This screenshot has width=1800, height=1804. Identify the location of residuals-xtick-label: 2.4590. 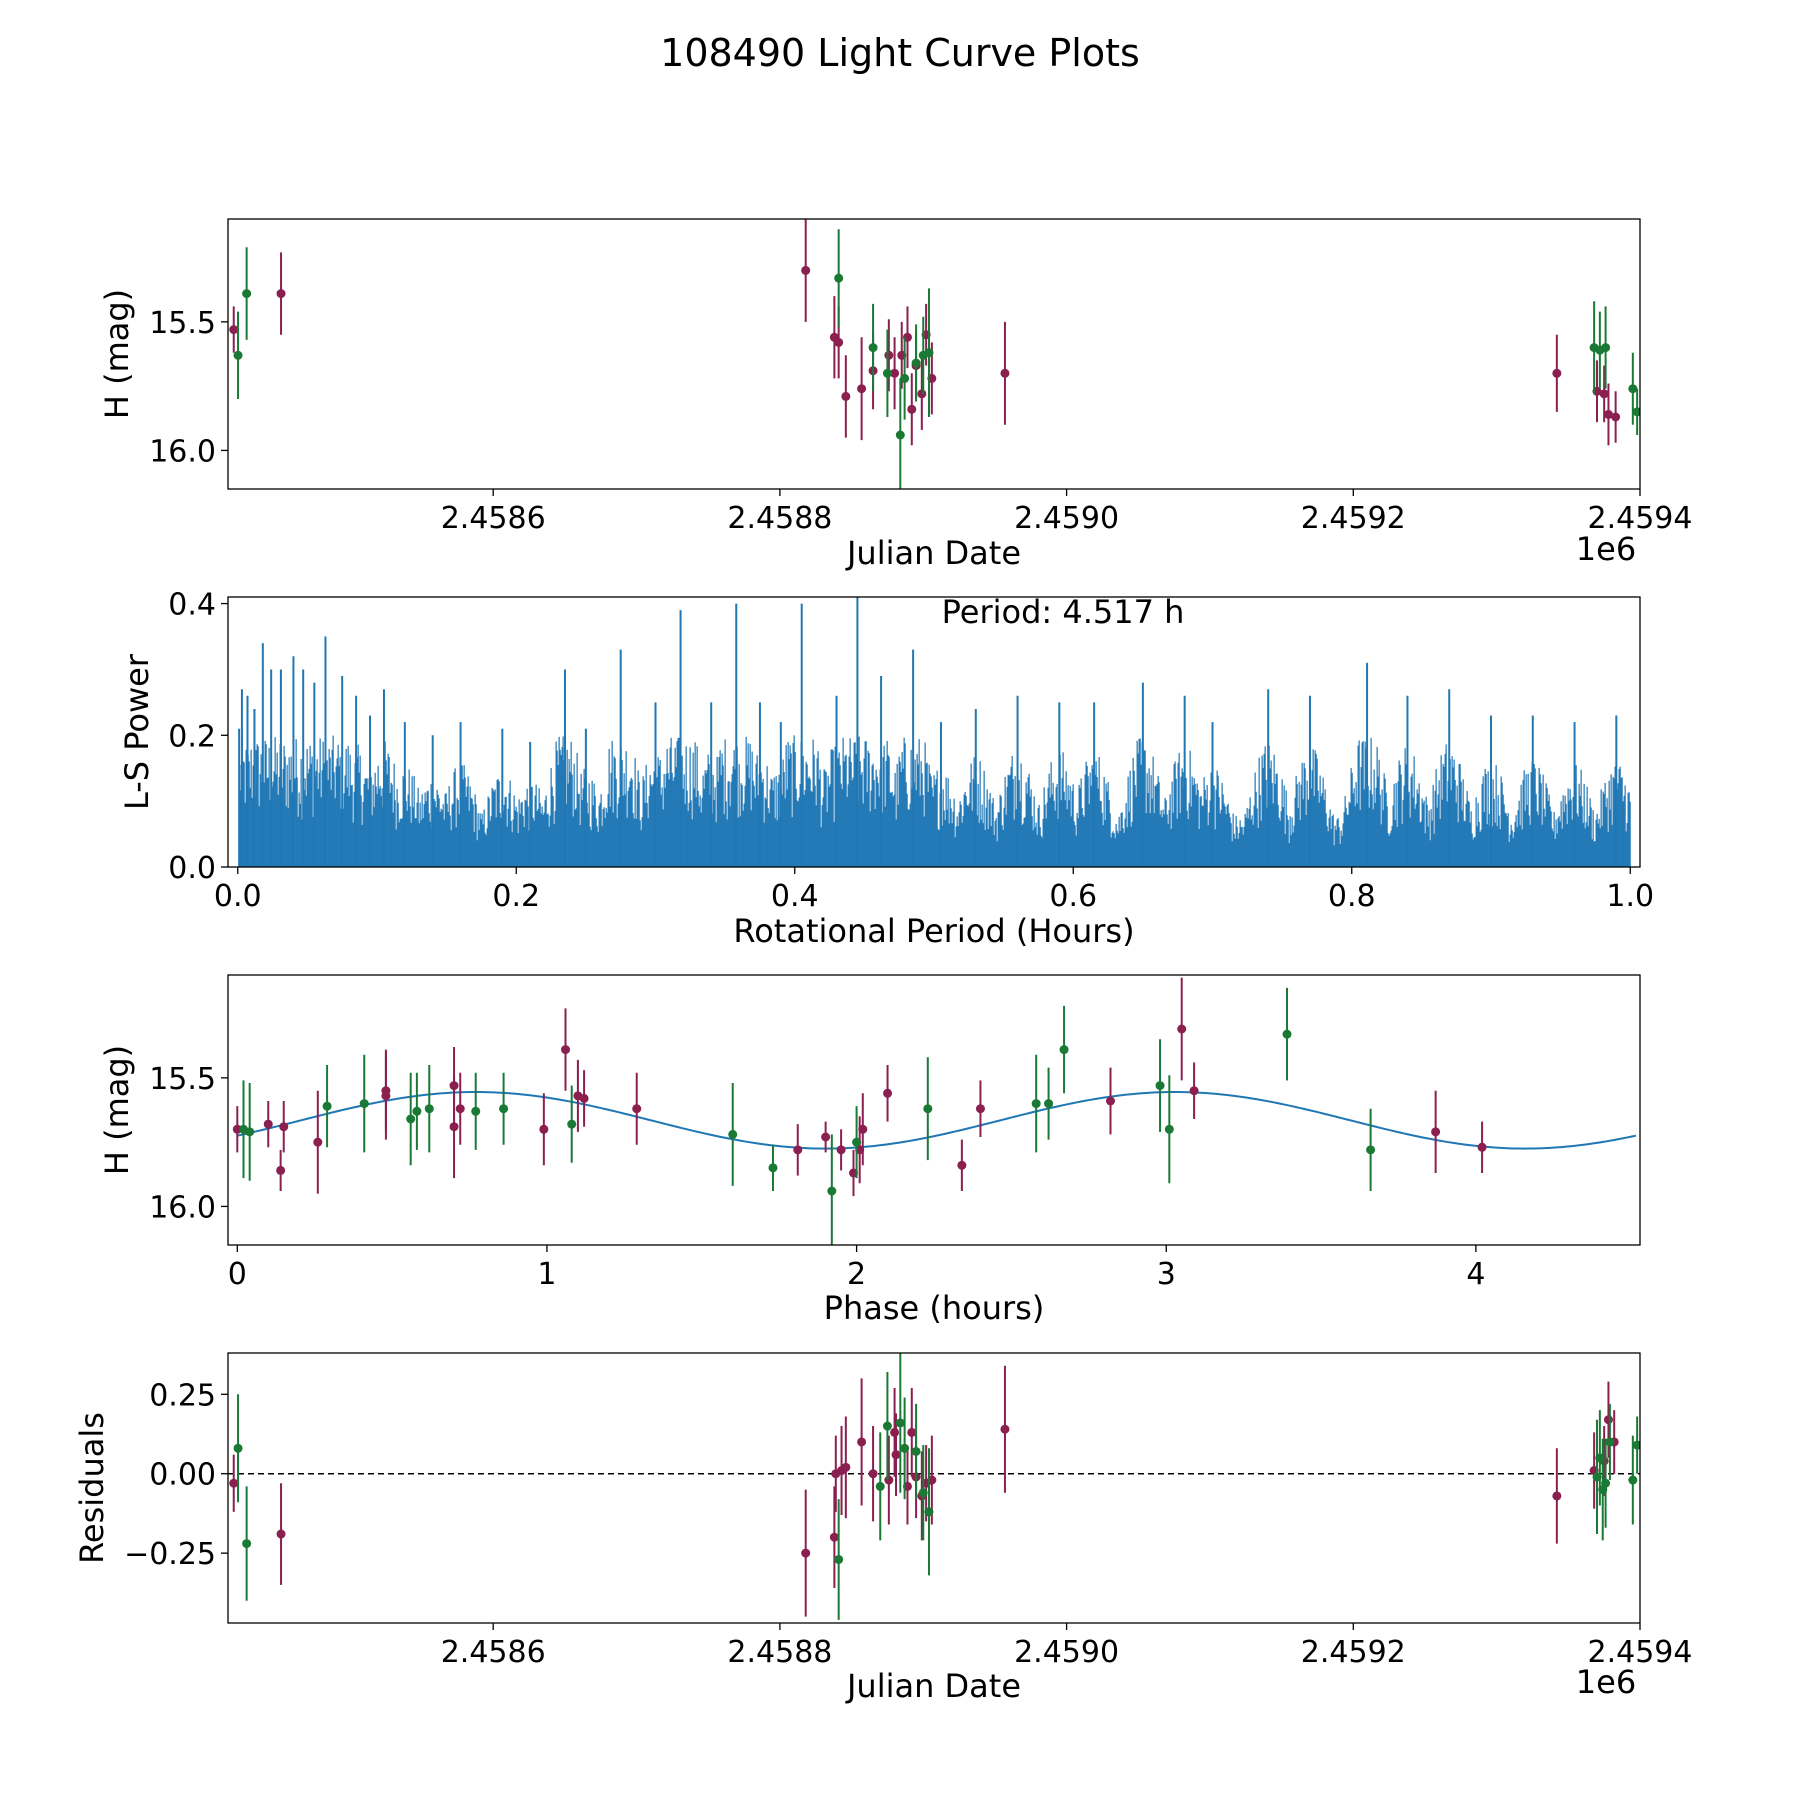
(1066, 1652).